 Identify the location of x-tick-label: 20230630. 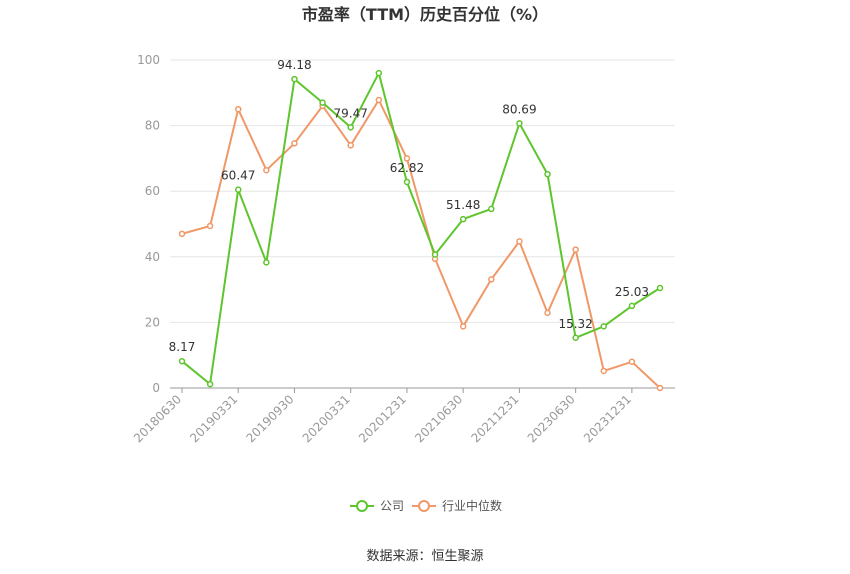
(551, 418).